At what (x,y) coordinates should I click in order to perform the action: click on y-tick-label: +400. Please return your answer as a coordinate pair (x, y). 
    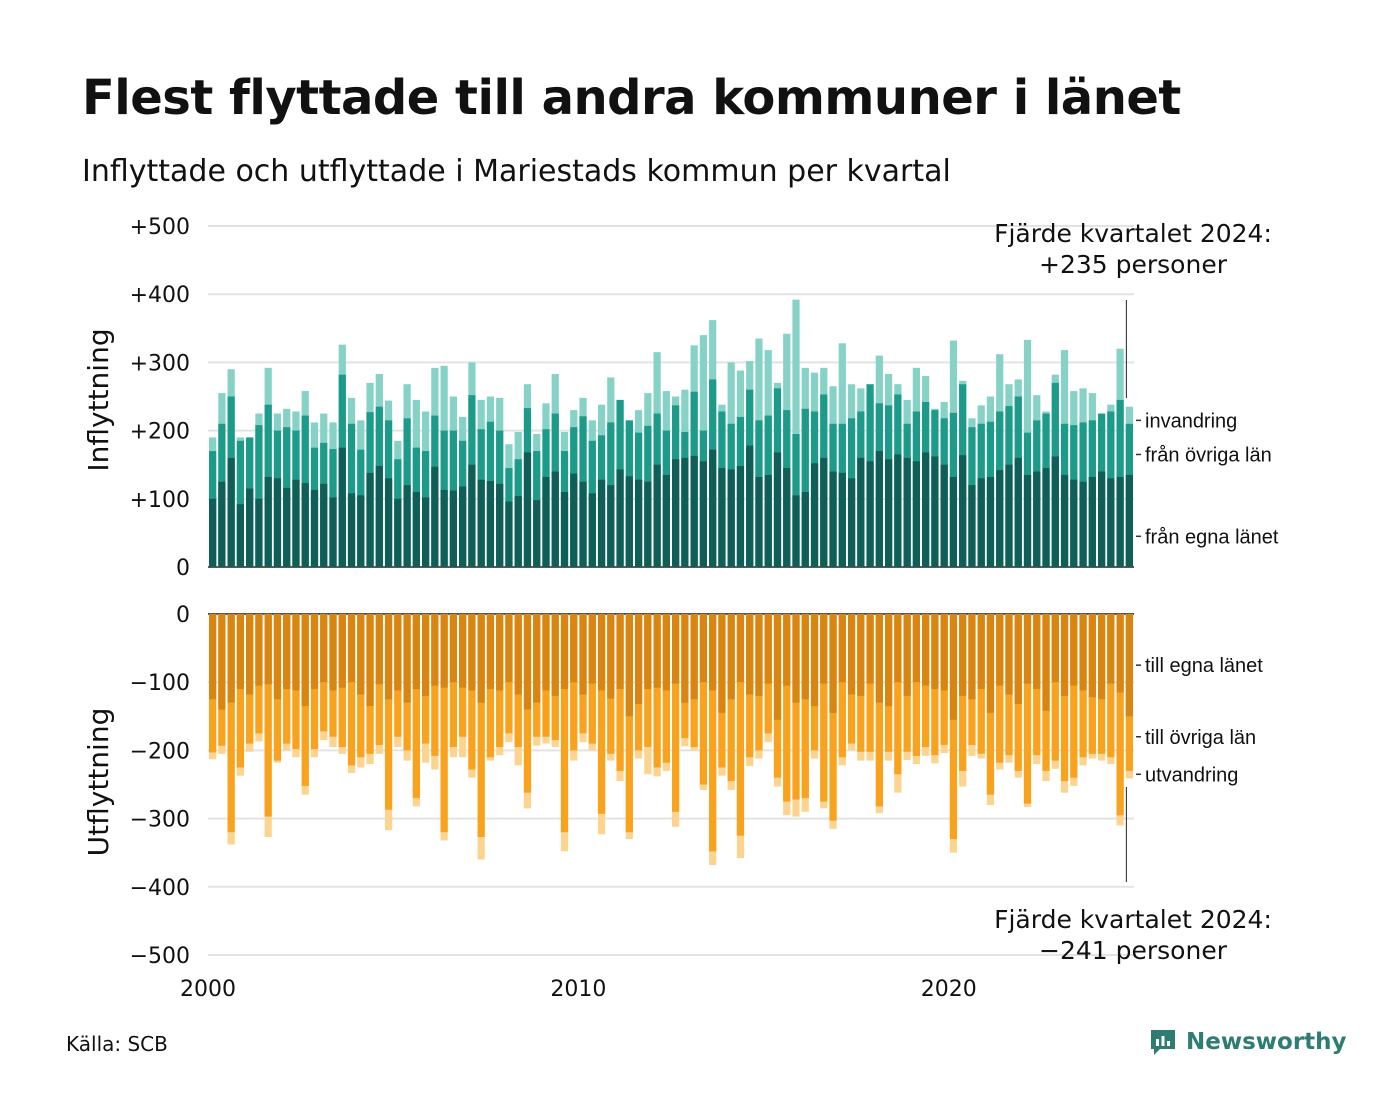
    Looking at the image, I should click on (160, 295).